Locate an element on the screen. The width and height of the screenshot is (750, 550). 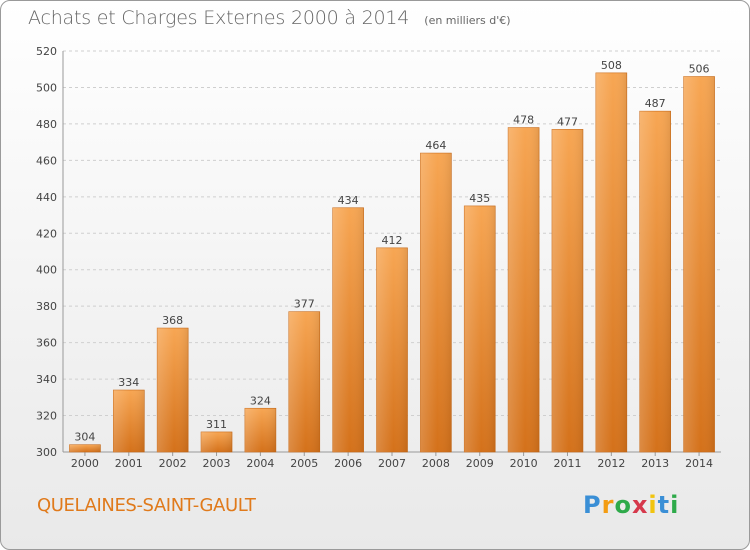
data-label: 434 is located at coordinates (348, 200).